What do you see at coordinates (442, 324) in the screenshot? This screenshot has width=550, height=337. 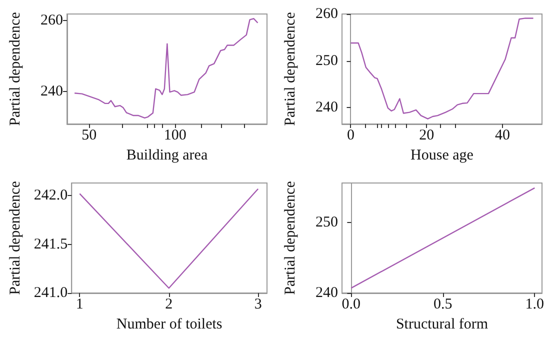 I see `x-axis-title: Structural form` at bounding box center [442, 324].